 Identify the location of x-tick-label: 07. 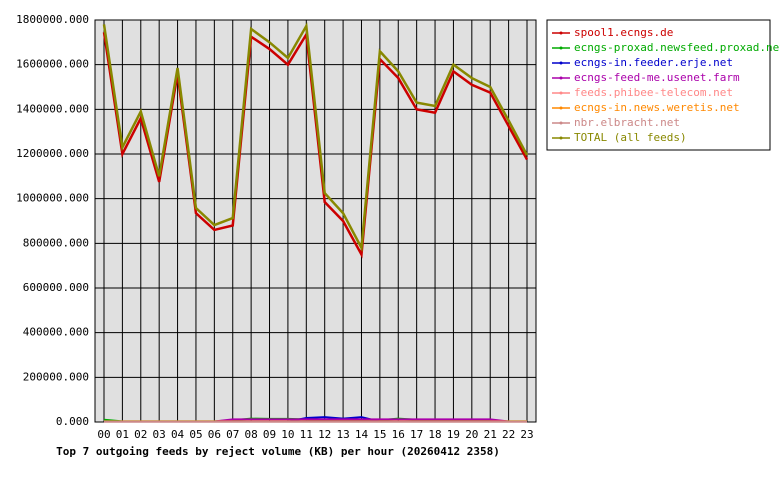
(232, 434).